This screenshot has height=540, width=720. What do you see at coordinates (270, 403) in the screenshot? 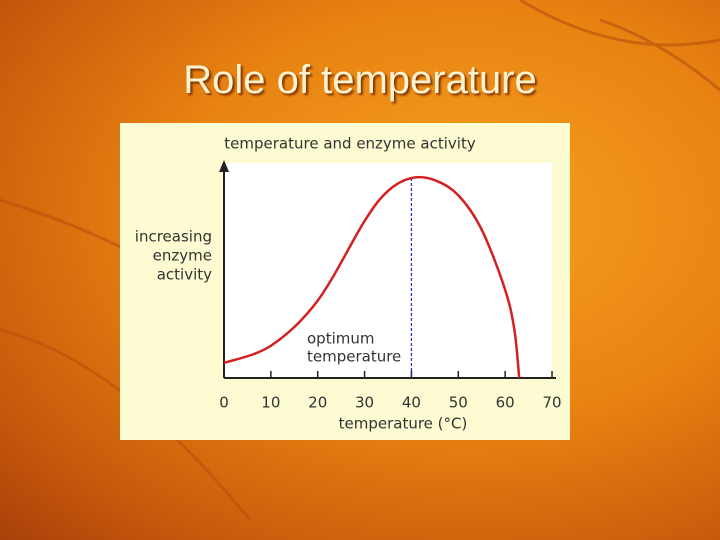
I see `x-tick-label: 10` at bounding box center [270, 403].